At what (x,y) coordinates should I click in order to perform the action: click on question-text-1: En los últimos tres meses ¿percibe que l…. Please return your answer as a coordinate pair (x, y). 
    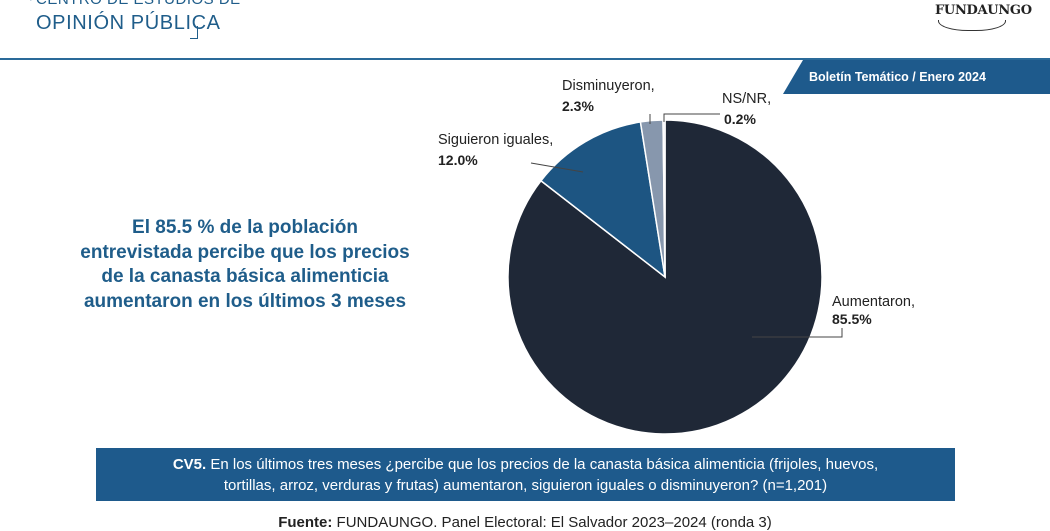
    Looking at the image, I should click on (542, 464).